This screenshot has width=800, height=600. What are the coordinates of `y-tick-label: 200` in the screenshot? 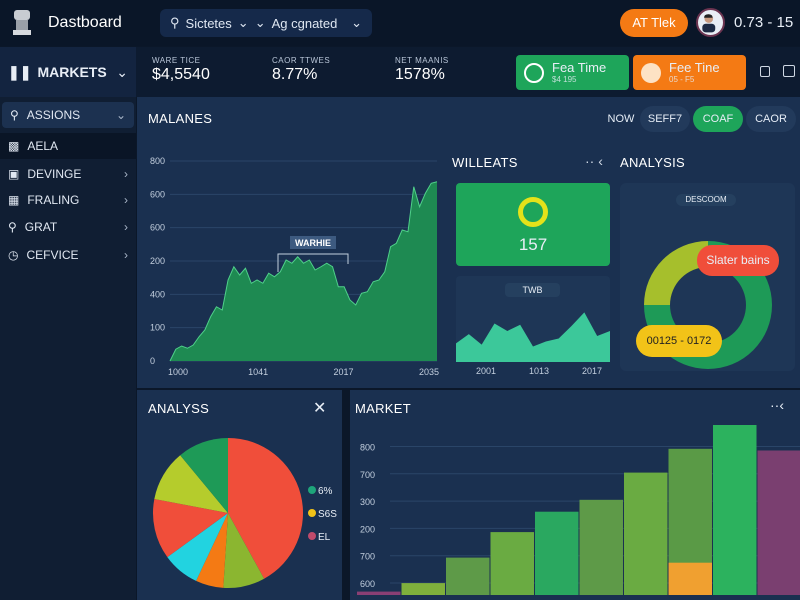 It's located at (157, 261).